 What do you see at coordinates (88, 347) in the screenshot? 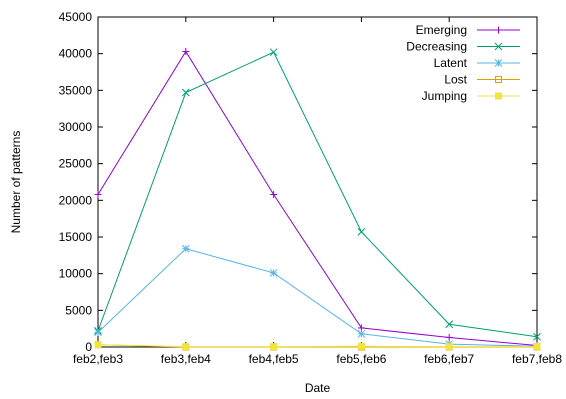
I see `y-tick-label: 0` at bounding box center [88, 347].